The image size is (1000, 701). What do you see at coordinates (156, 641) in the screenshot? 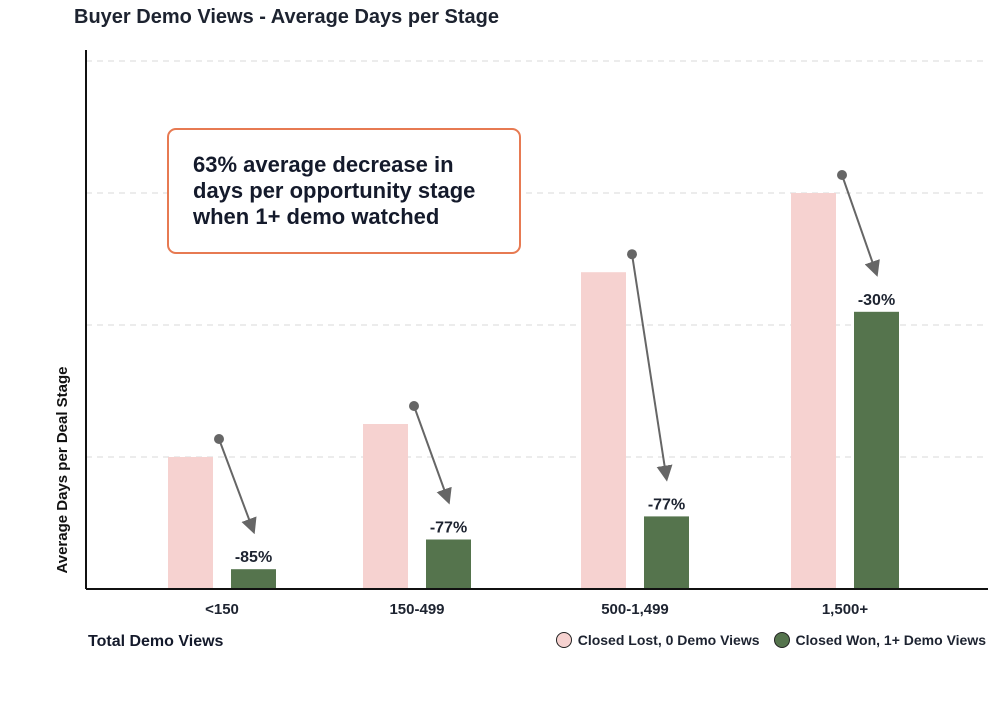
I see `x-axis-label: Total Demo Views` at bounding box center [156, 641].